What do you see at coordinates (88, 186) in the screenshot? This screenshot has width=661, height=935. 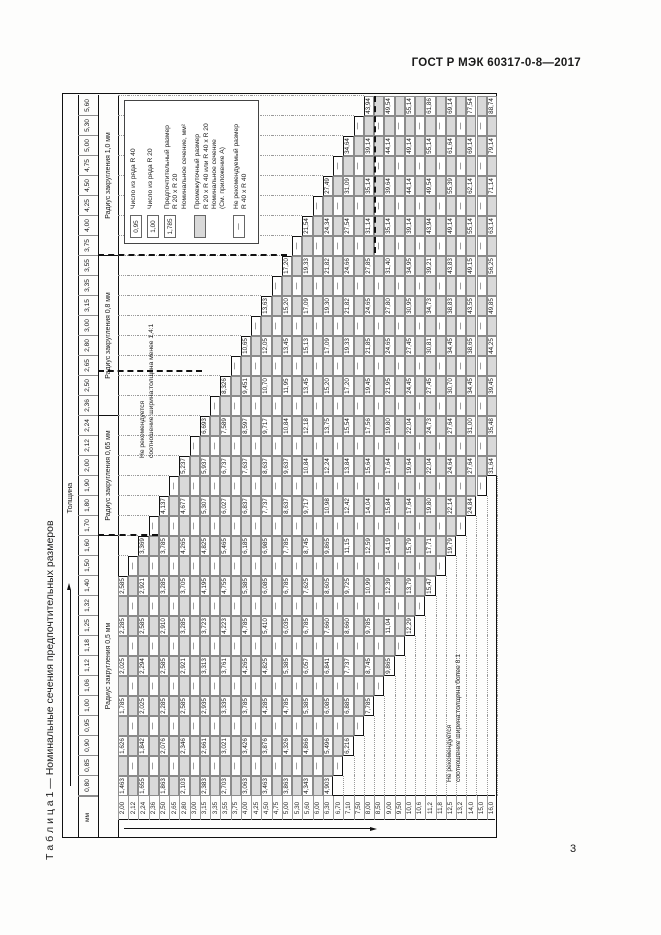 I see `thickness-header: 4,50` at bounding box center [88, 186].